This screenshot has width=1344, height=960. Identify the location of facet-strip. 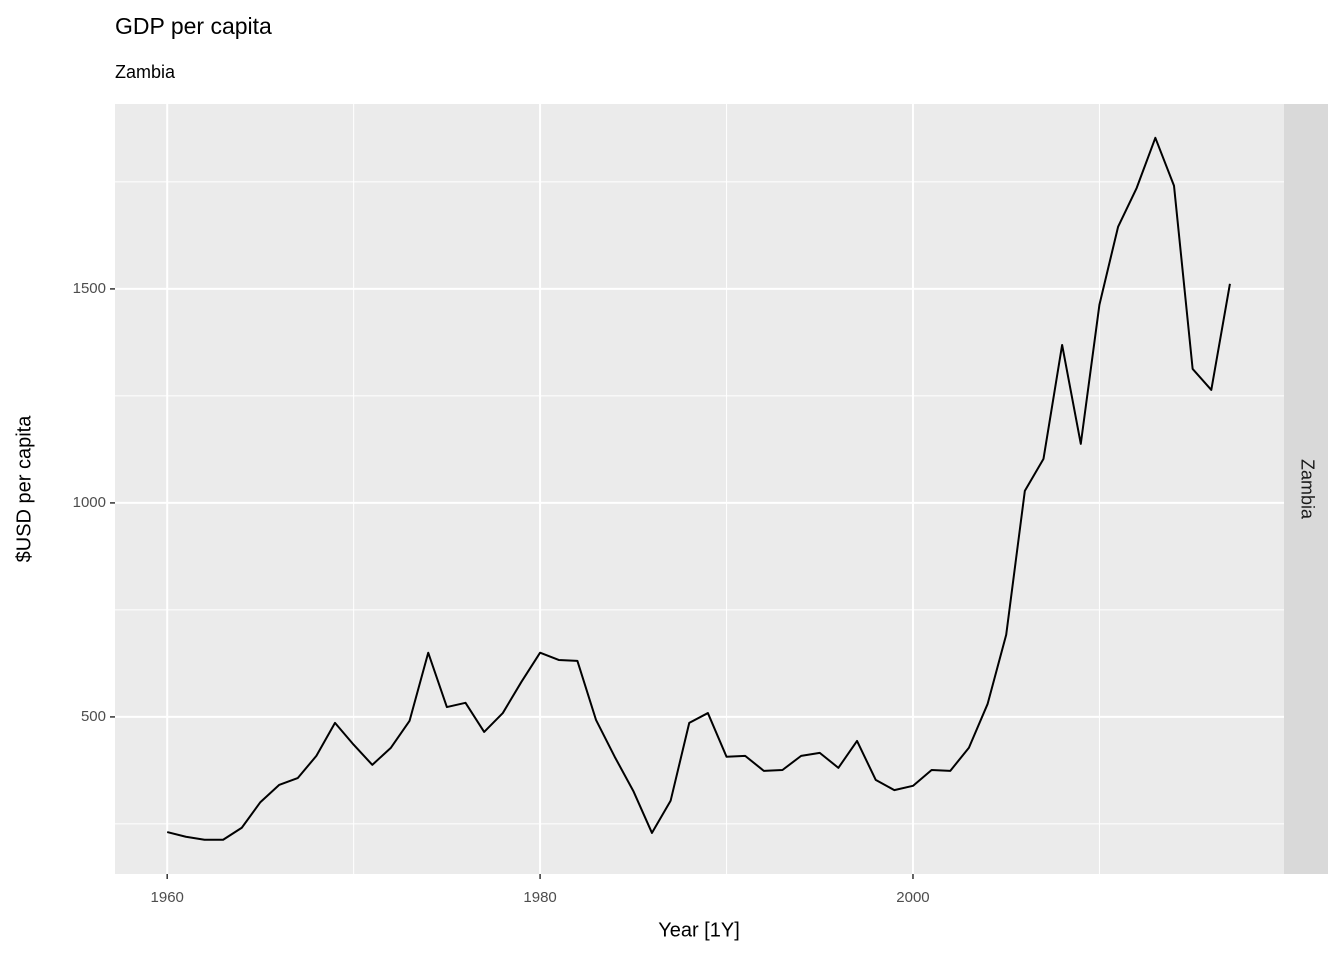
(1306, 489).